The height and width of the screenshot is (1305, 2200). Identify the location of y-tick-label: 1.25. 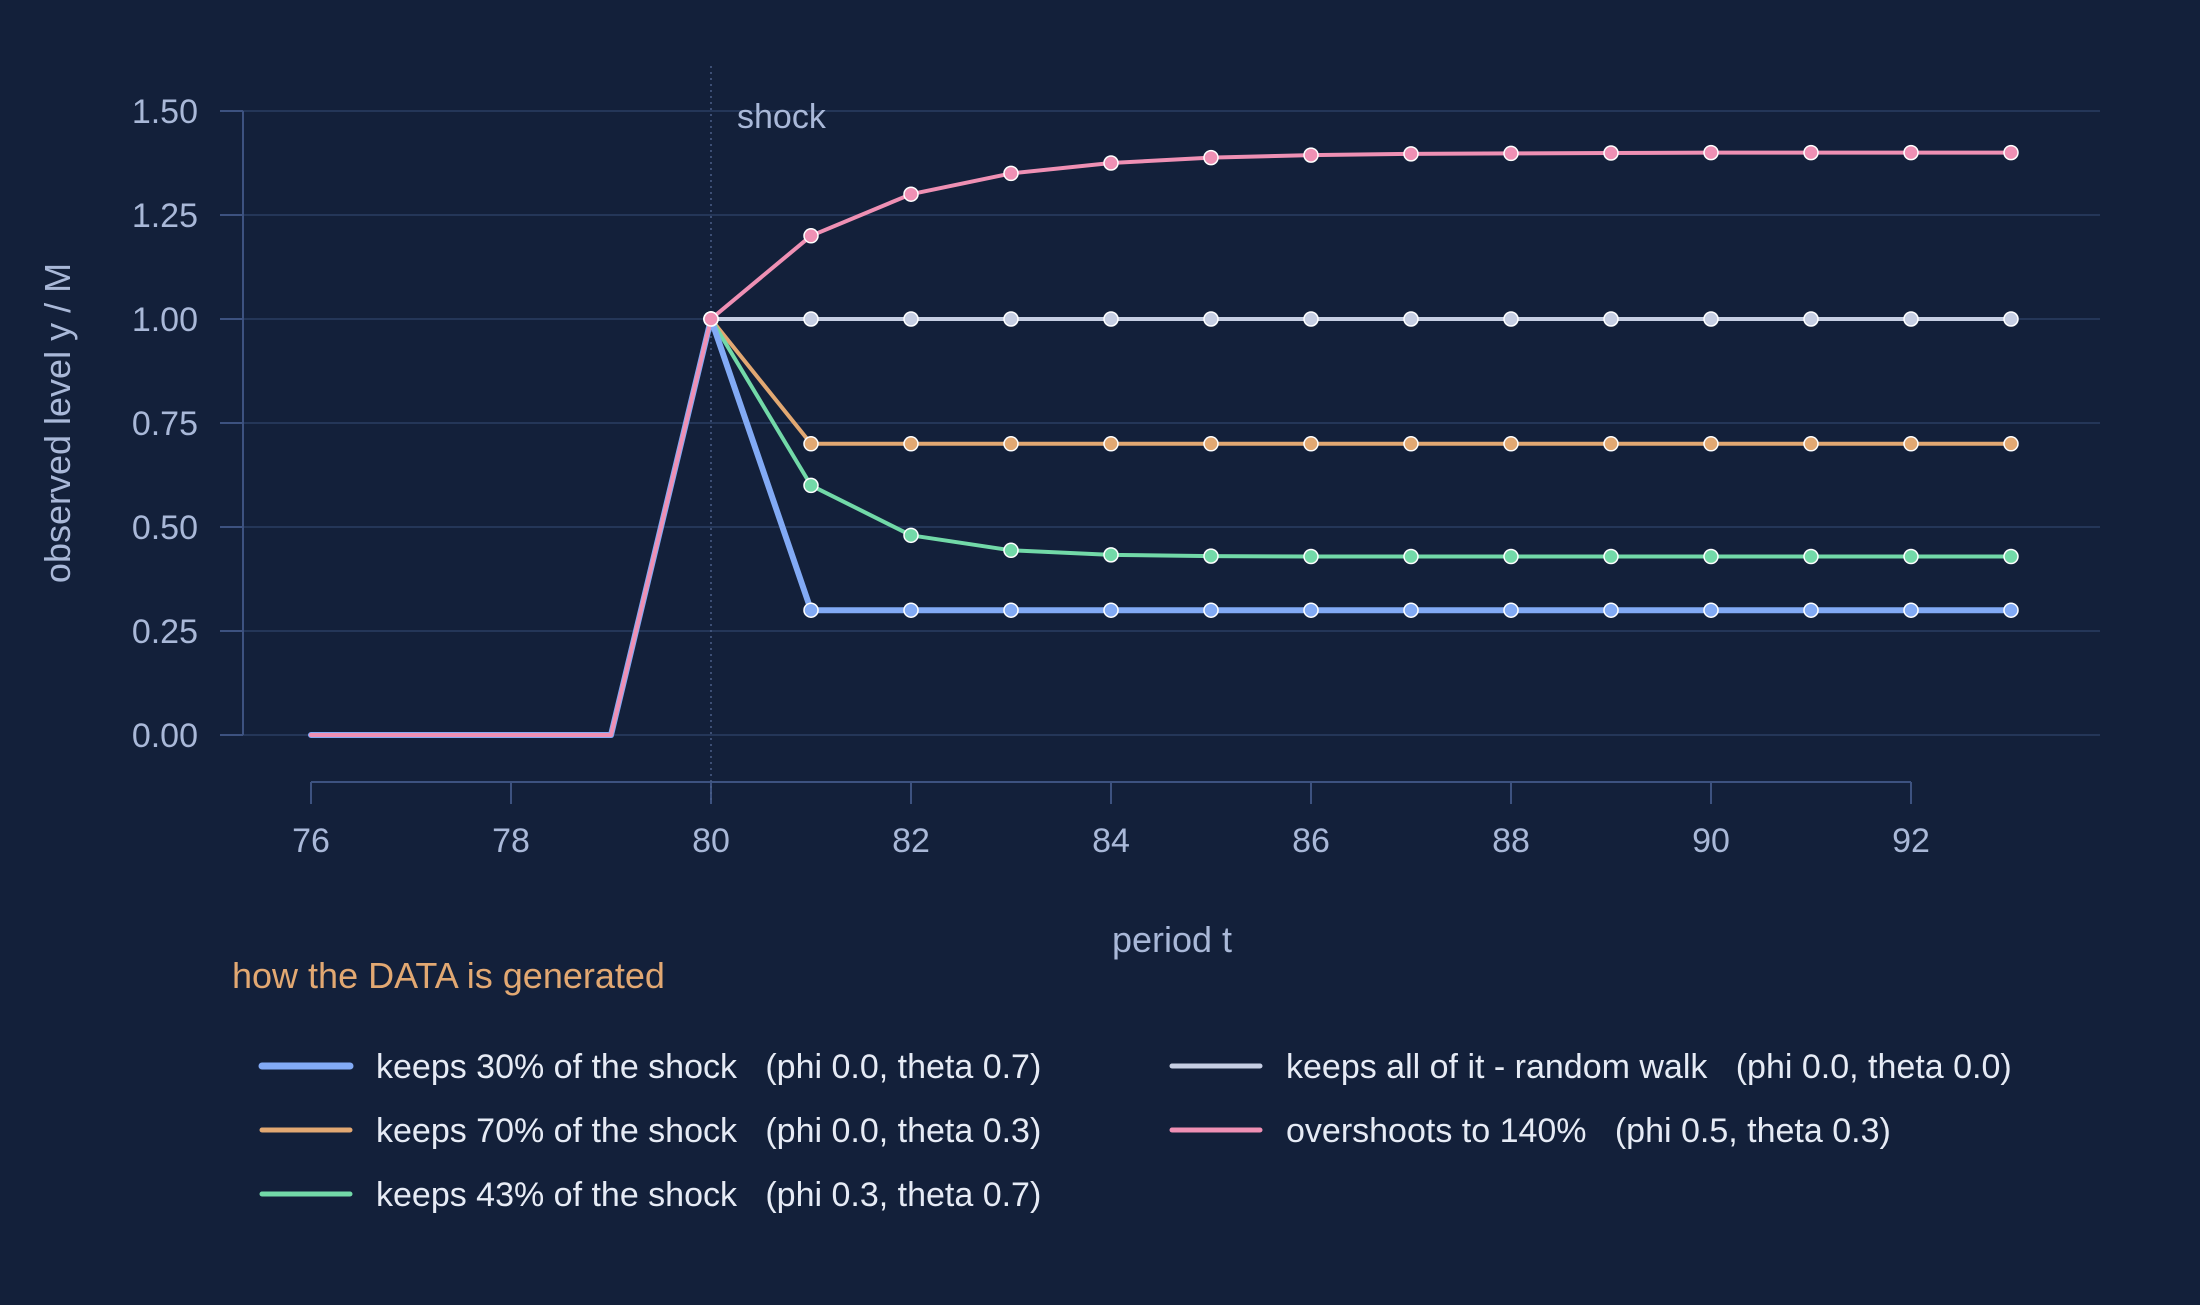
(165, 216).